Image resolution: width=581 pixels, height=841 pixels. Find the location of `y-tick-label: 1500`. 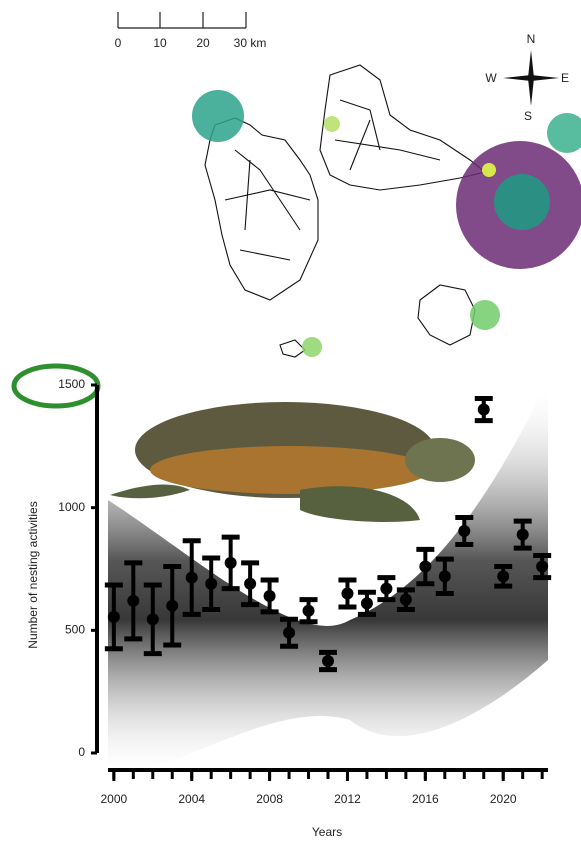

y-tick-label: 1500 is located at coordinates (71, 384).